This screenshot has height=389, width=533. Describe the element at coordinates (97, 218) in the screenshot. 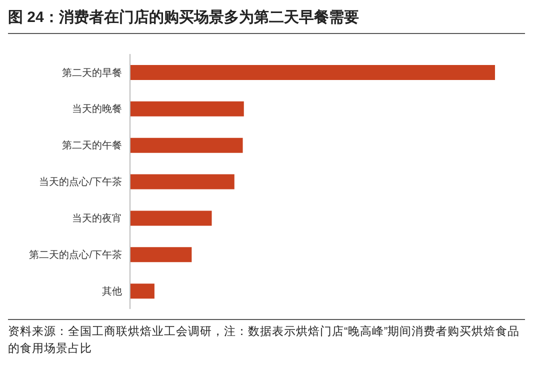

I see `y-tick-label: 当天的夜宵` at that location.